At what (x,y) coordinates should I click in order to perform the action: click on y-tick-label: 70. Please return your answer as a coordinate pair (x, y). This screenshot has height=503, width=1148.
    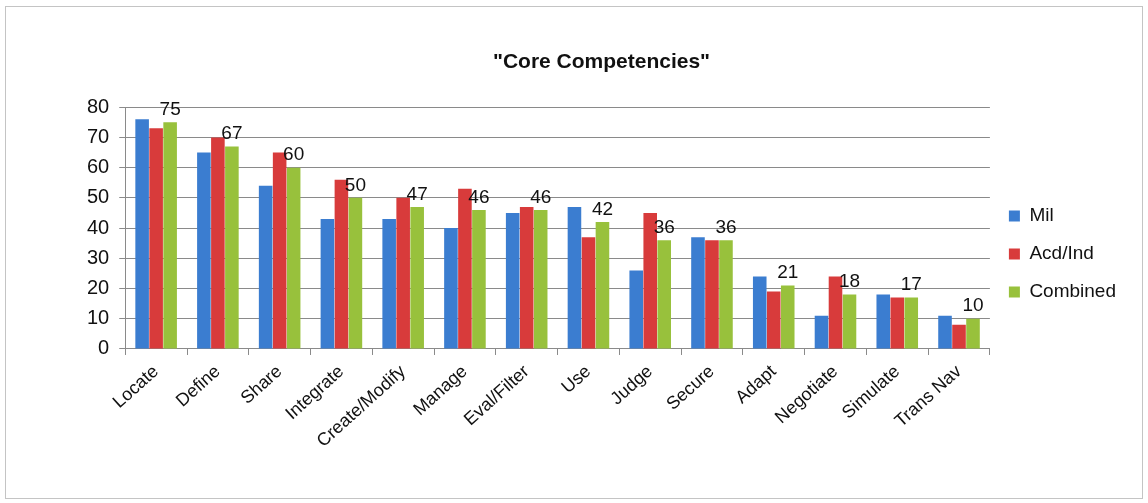
    Looking at the image, I should click on (98, 135).